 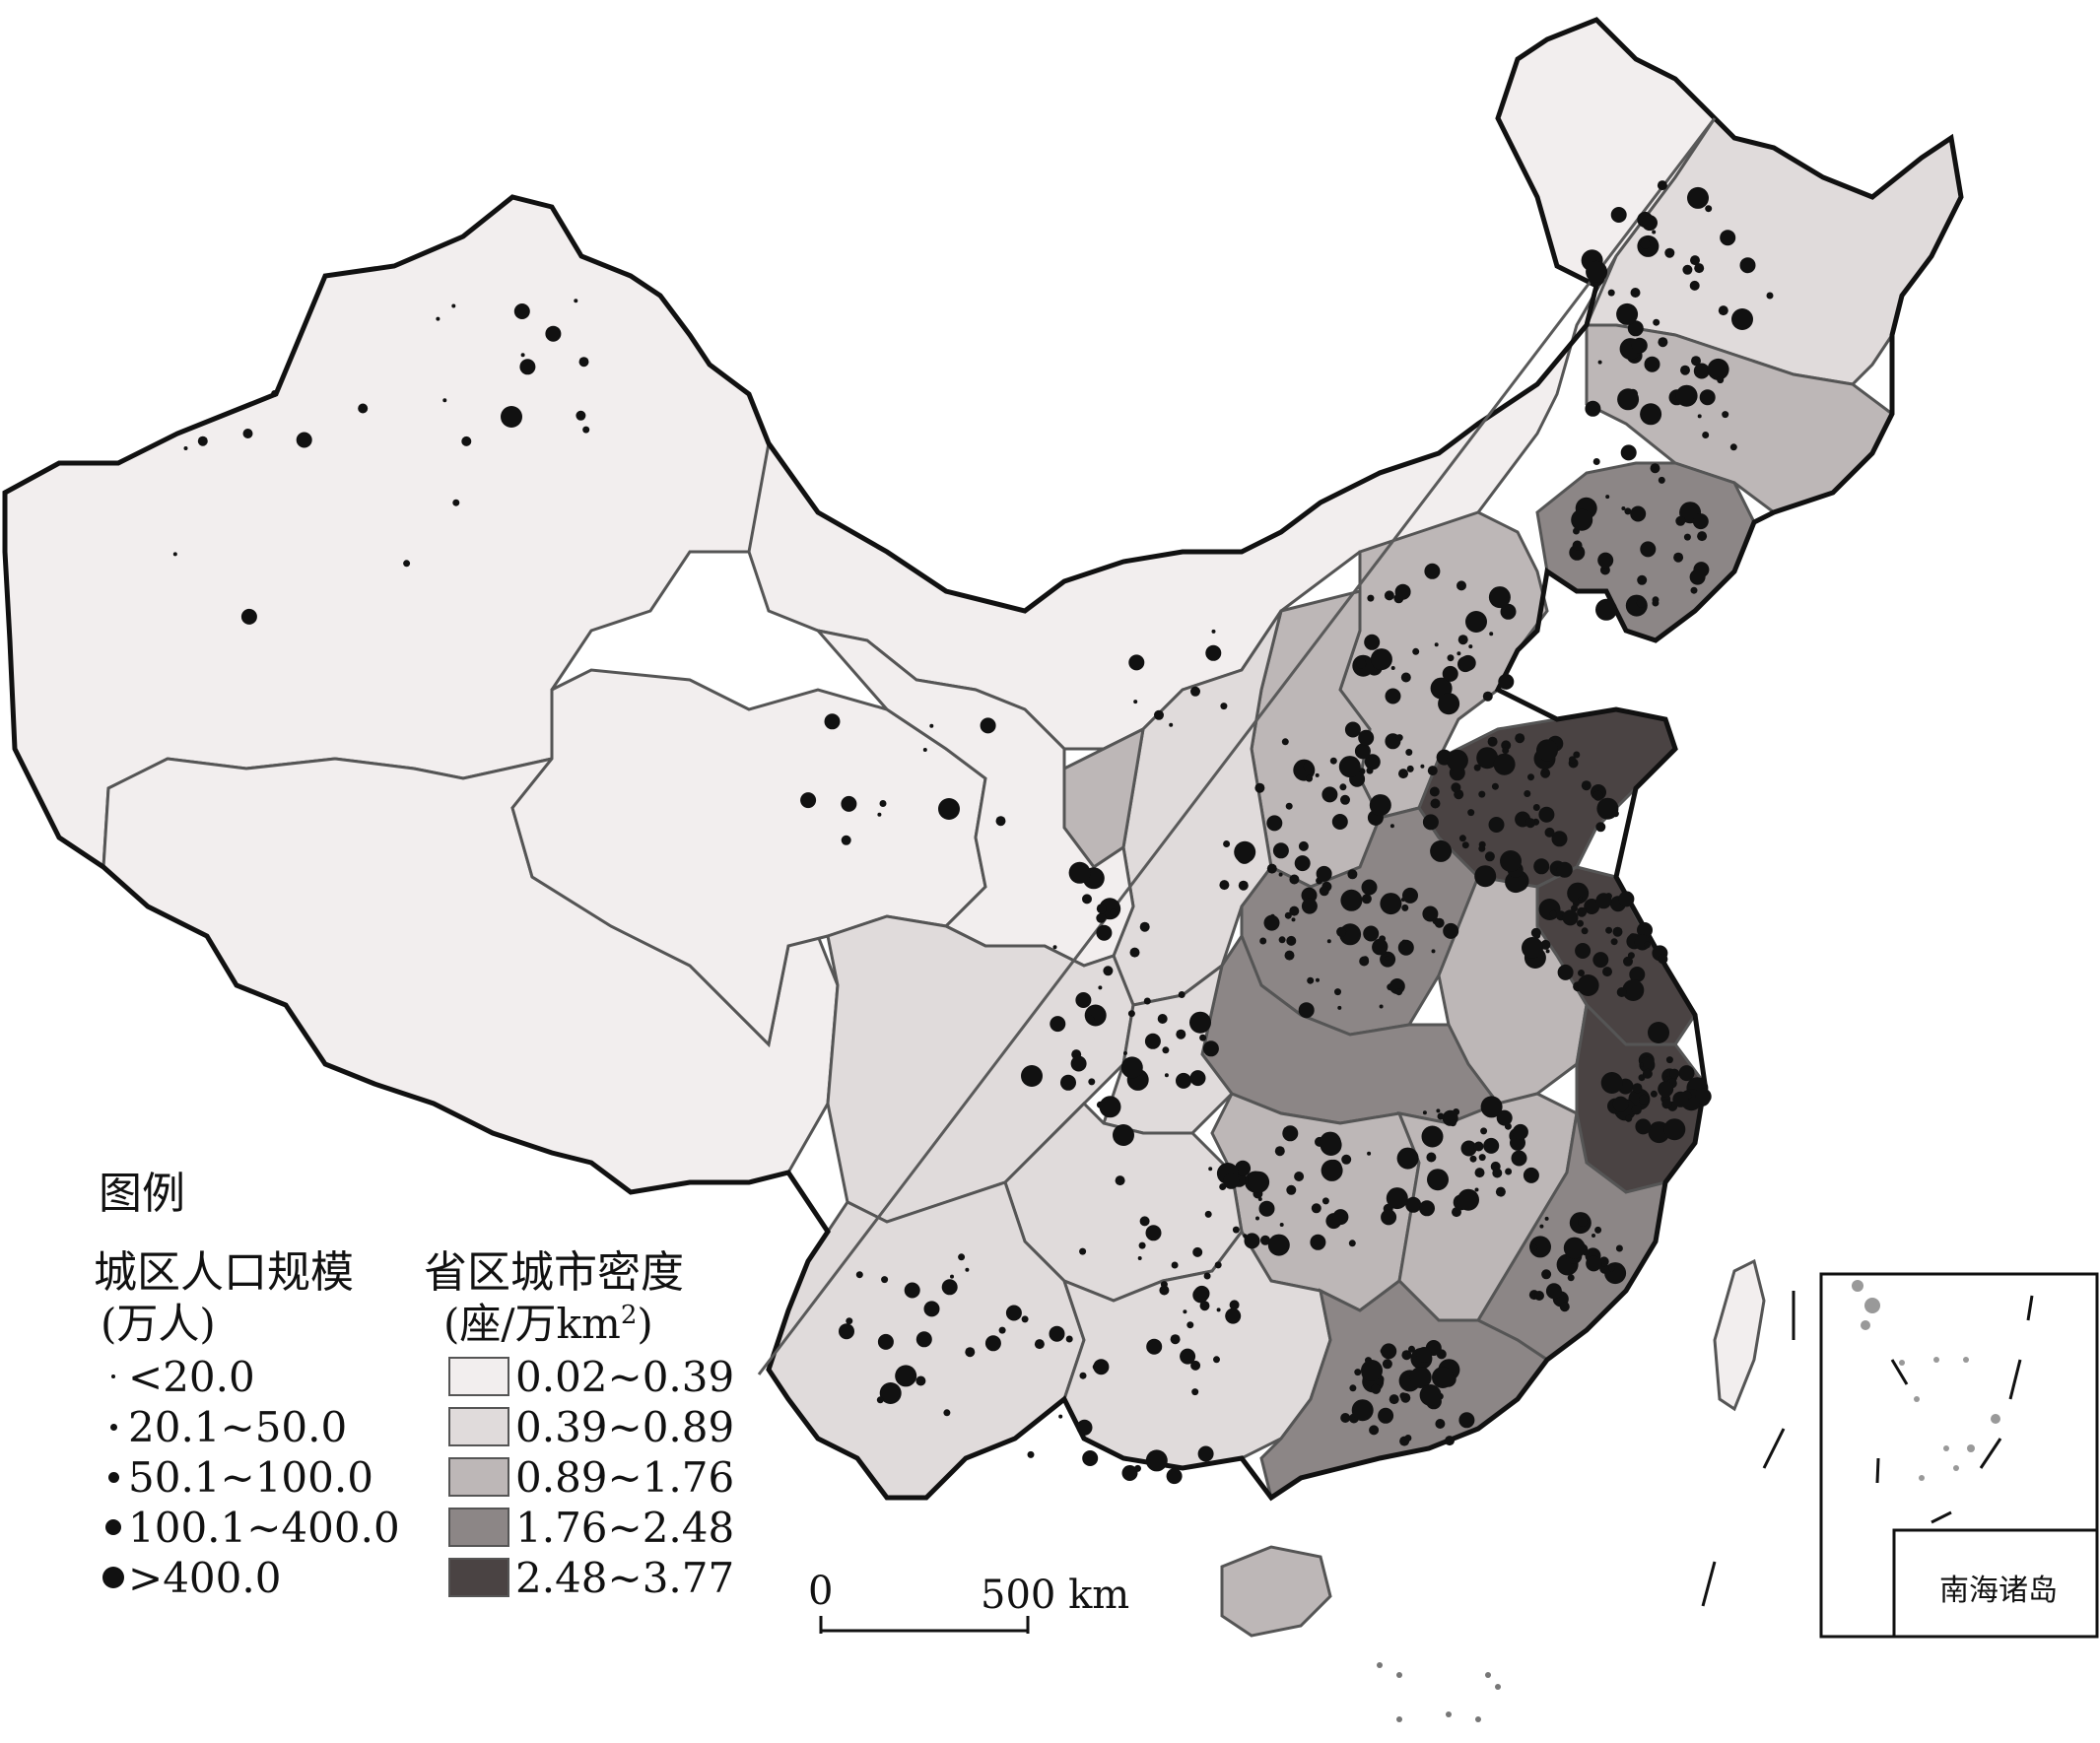 I want to click on size-class-1: <20.0, so click(x=177, y=1376).